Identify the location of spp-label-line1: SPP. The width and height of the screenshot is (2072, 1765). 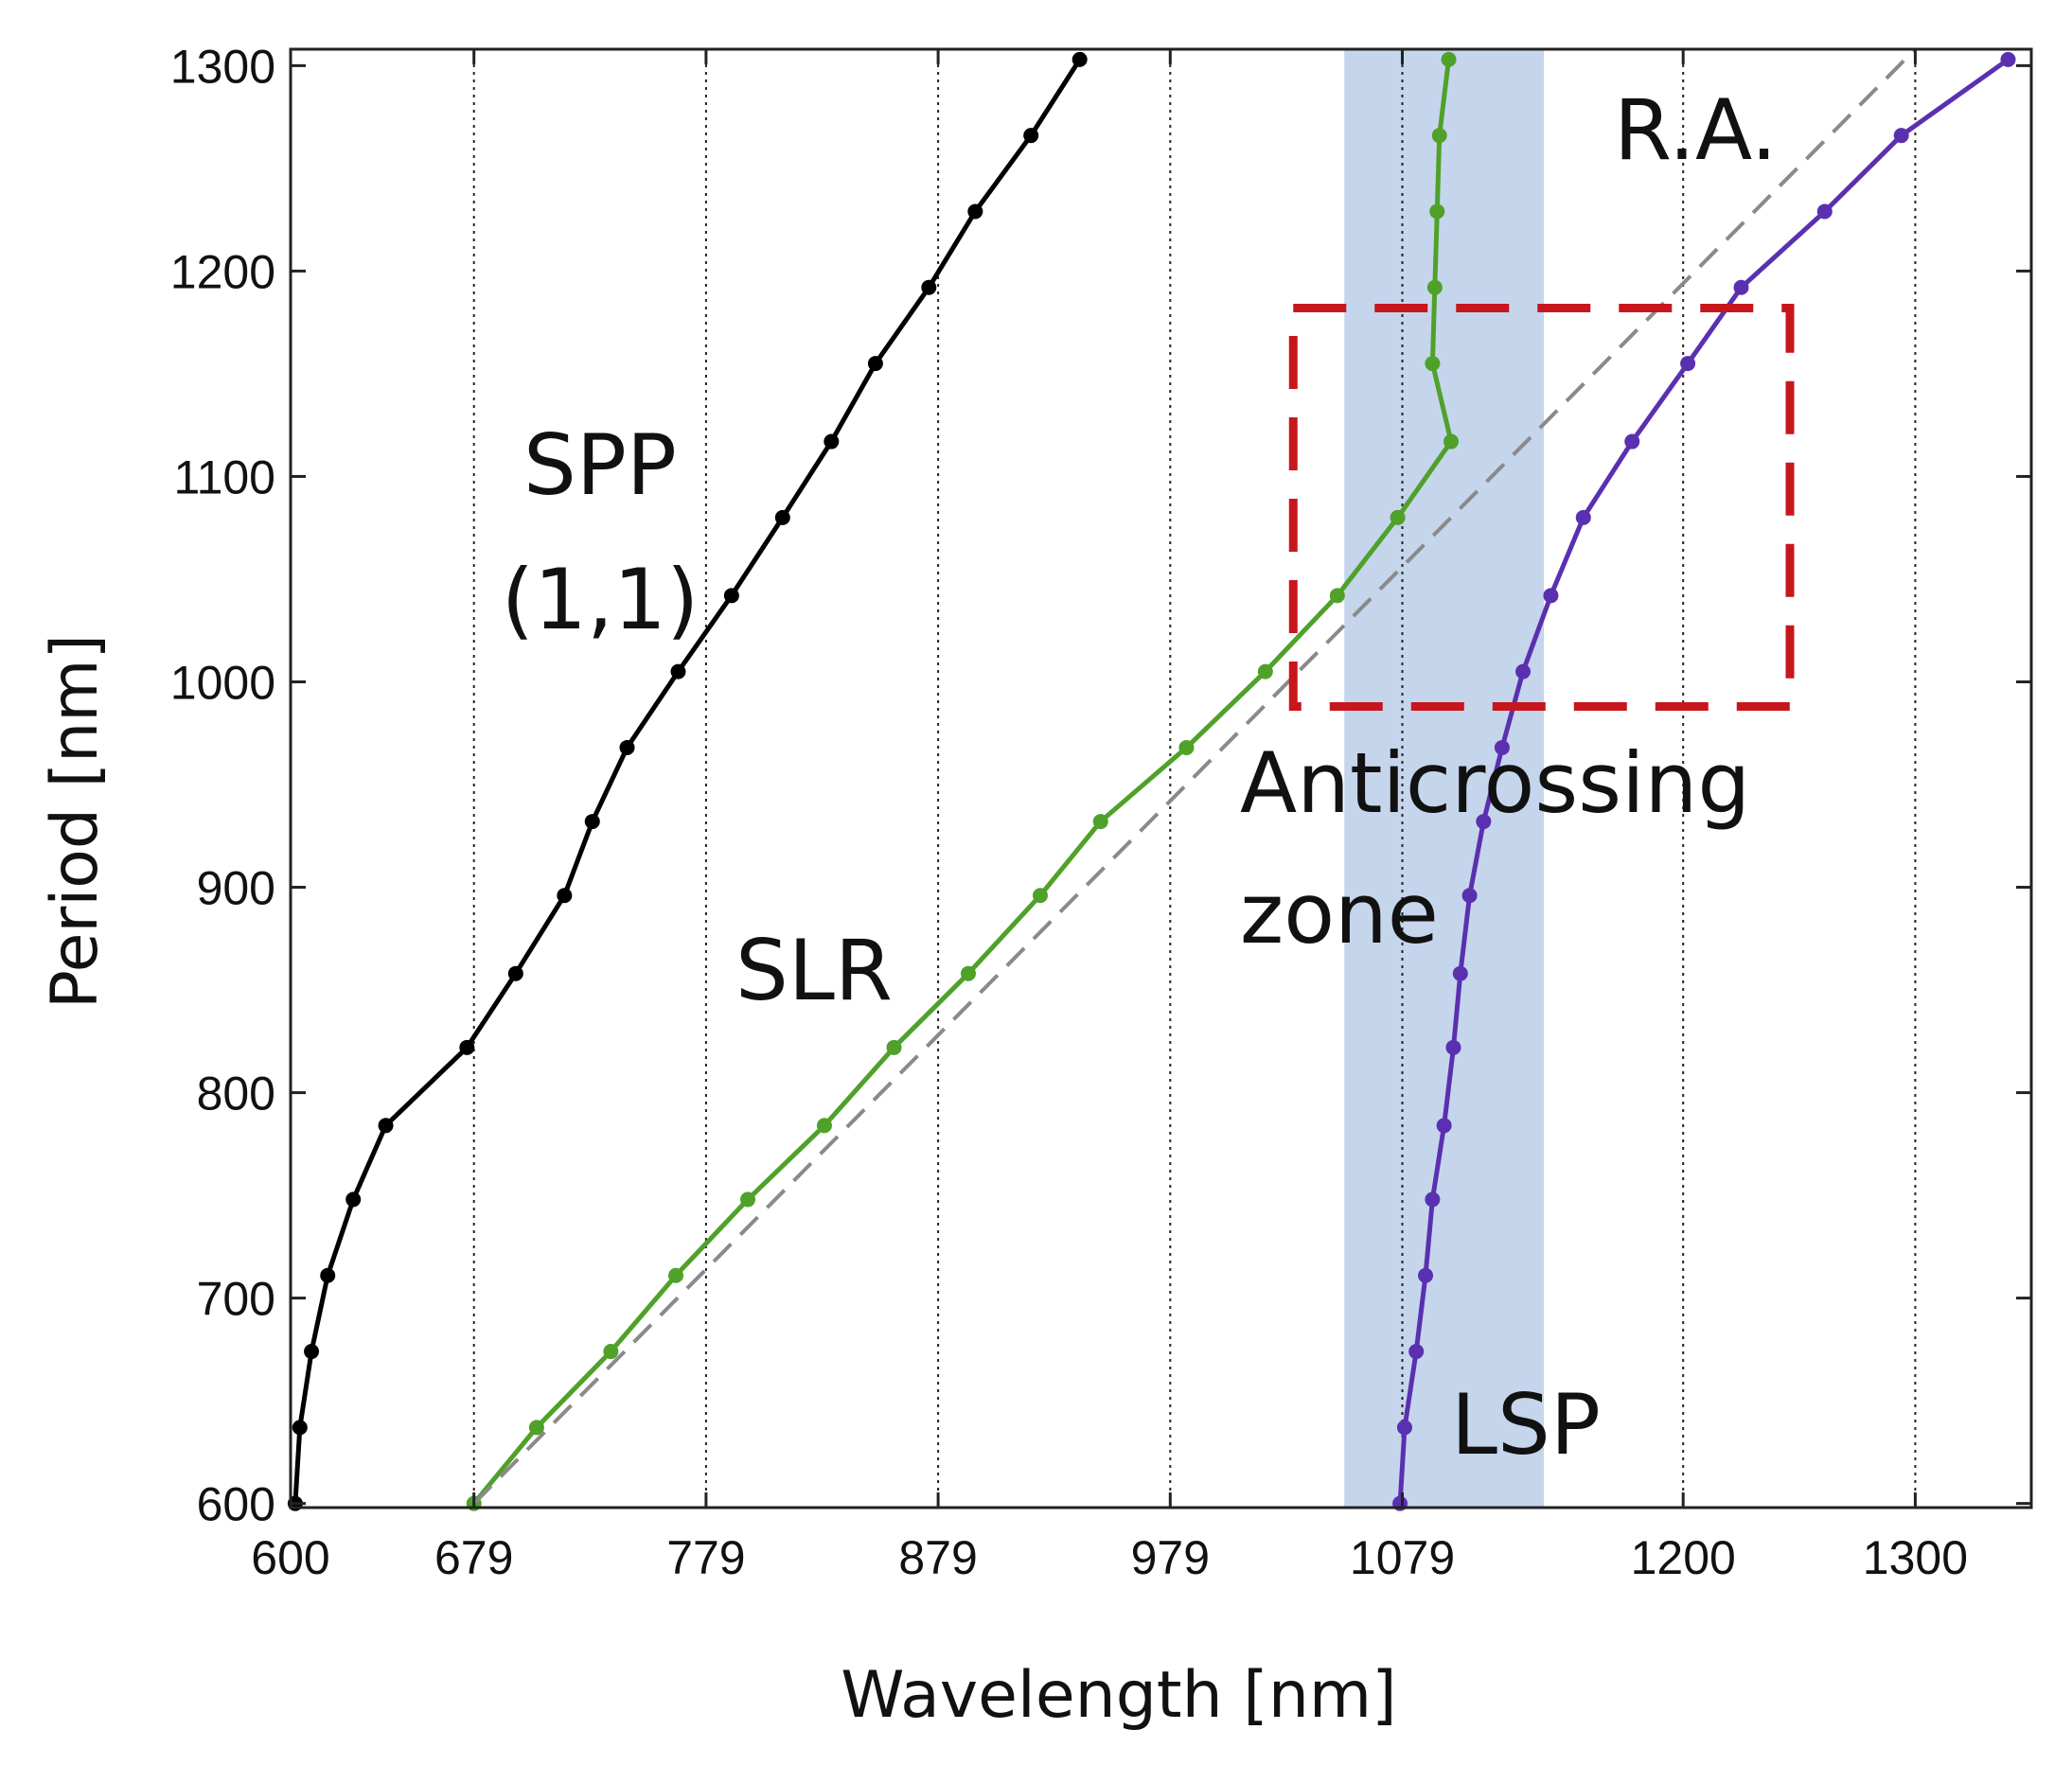
(600, 465).